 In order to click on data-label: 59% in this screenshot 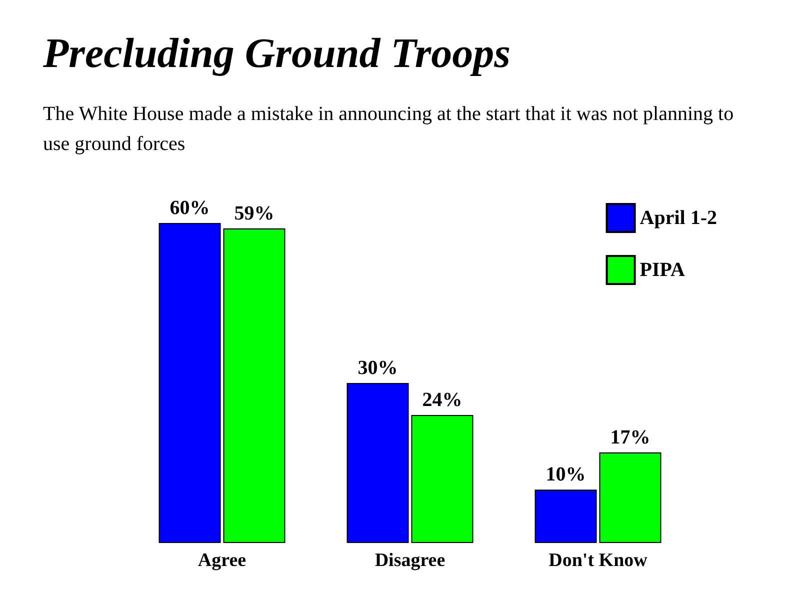, I will do `click(254, 213)`.